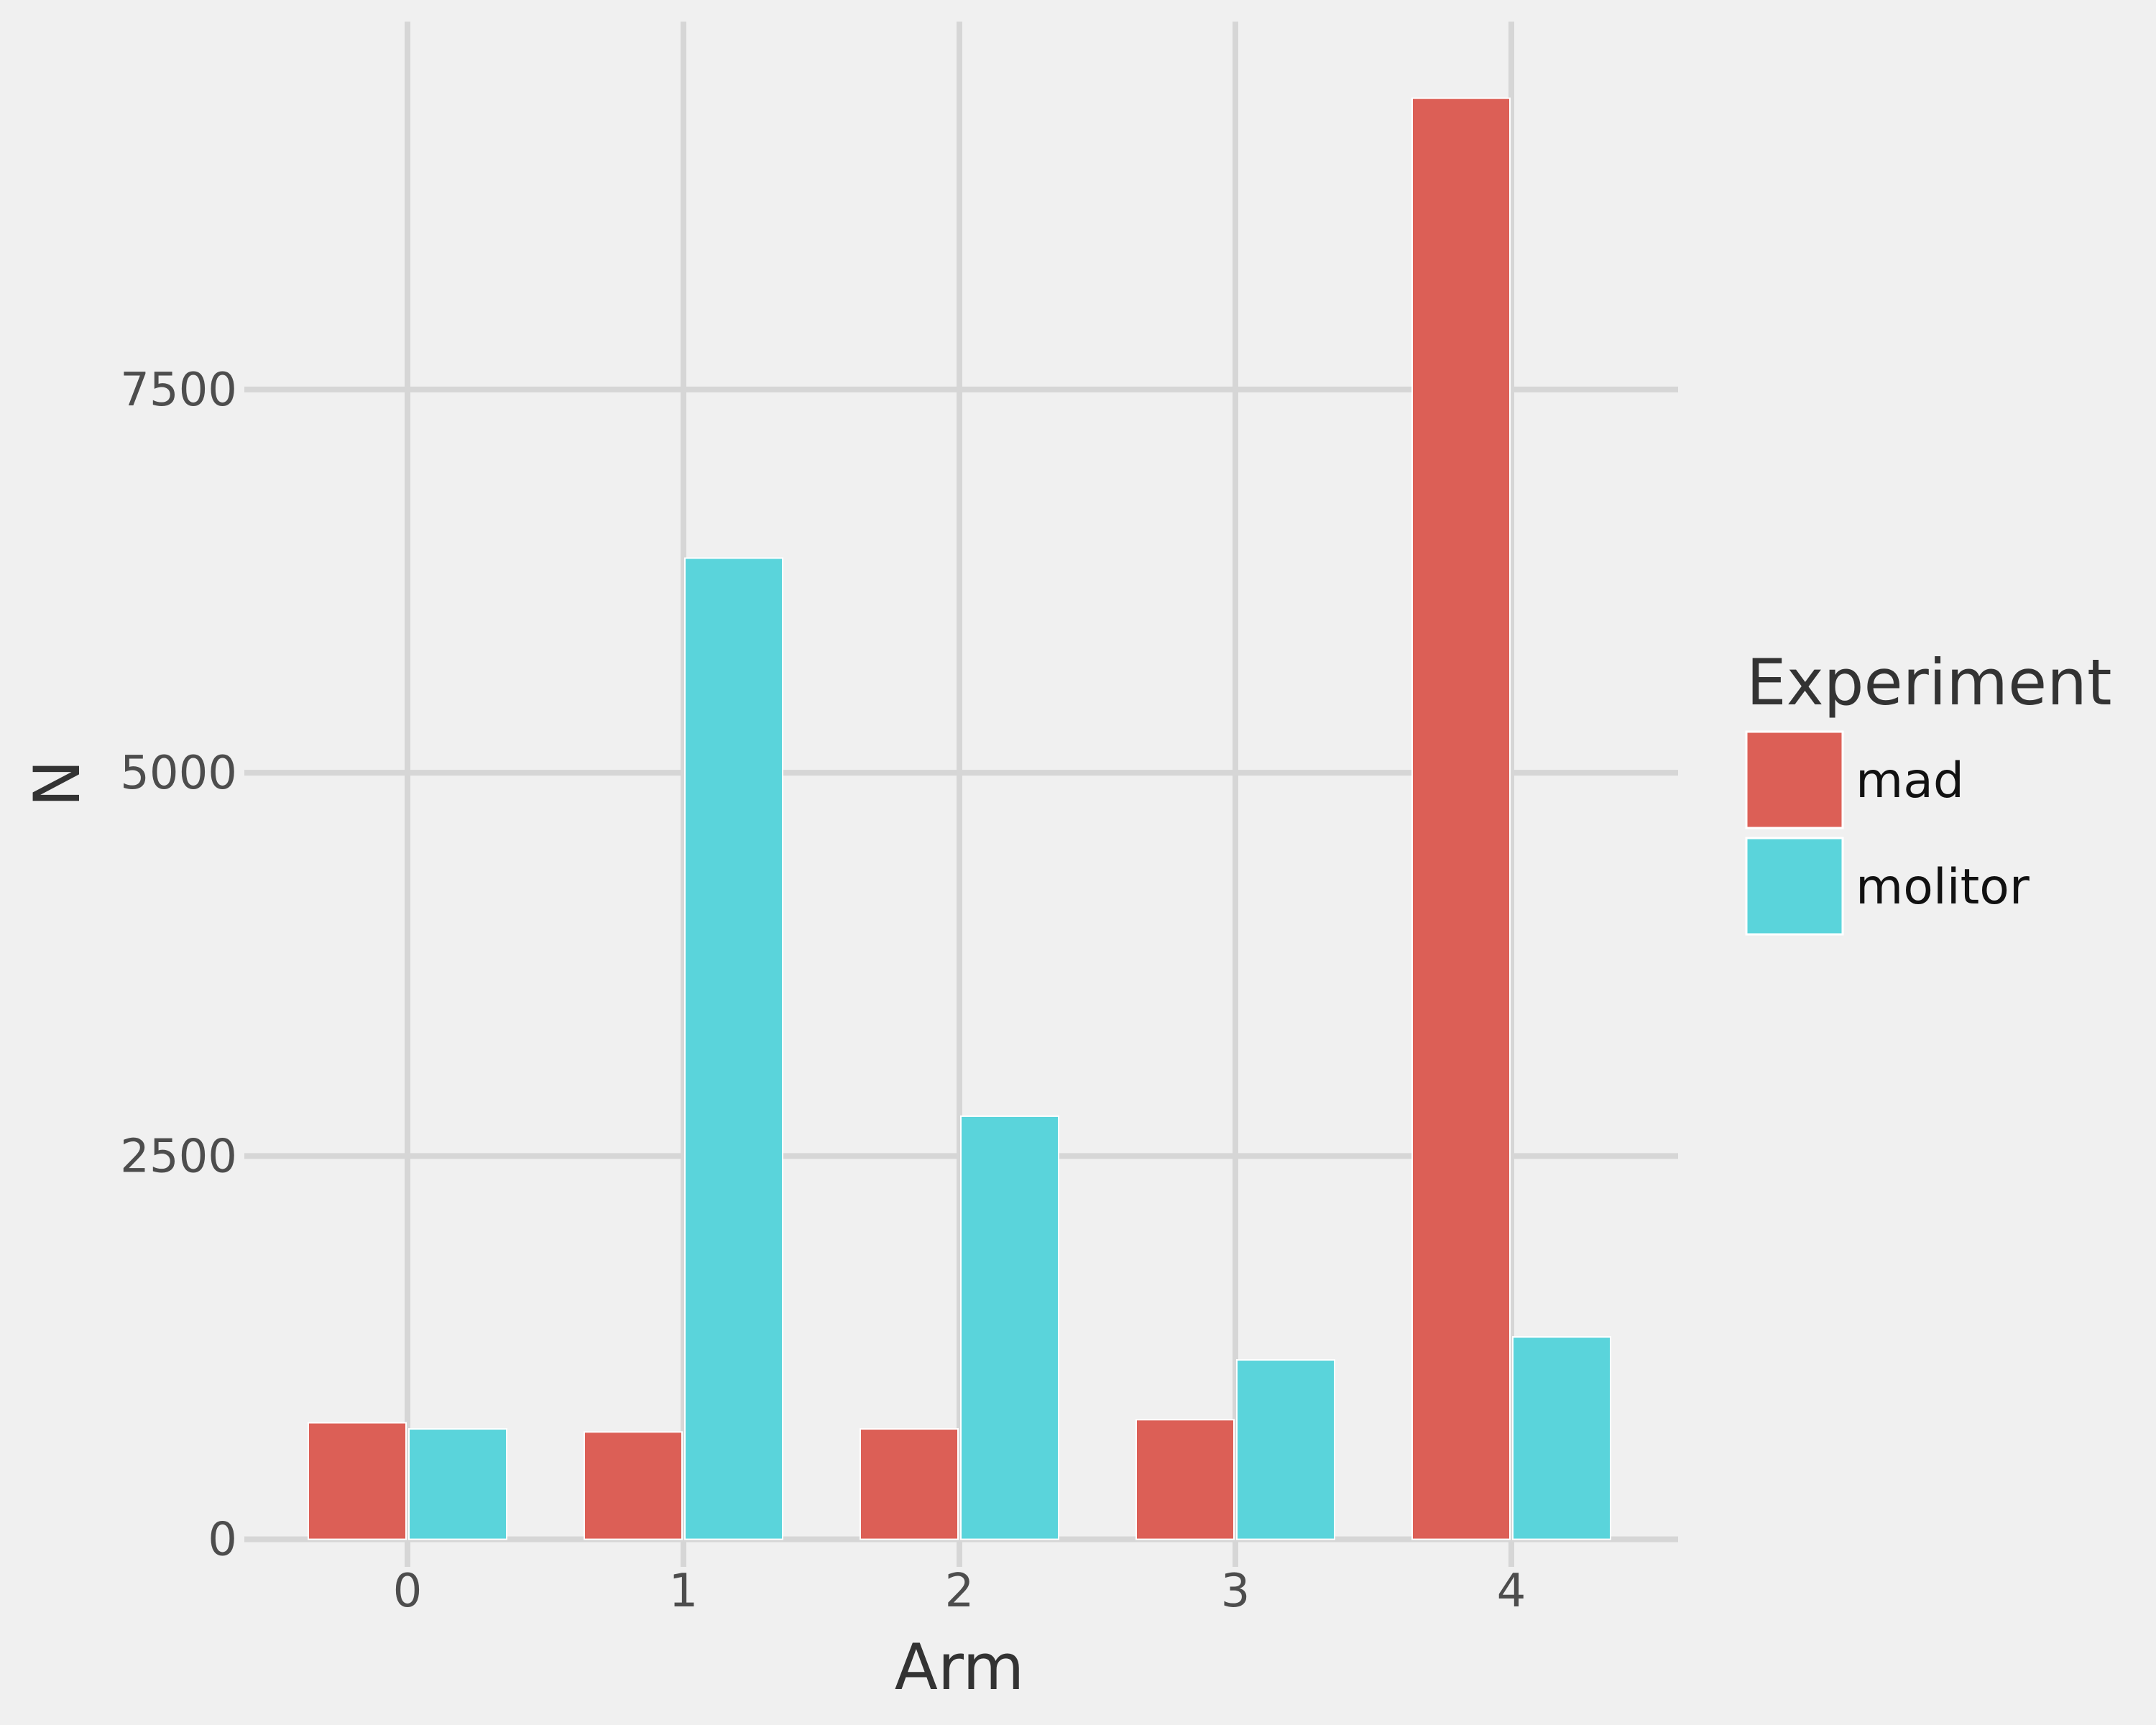 This screenshot has height=1725, width=2156. I want to click on x-tick-label: 2, so click(960, 1591).